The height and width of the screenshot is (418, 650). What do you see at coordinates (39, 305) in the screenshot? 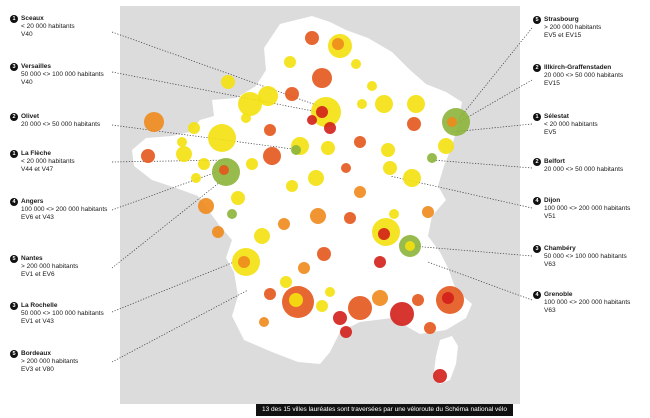
I see `city-name: La Rochelle` at bounding box center [39, 305].